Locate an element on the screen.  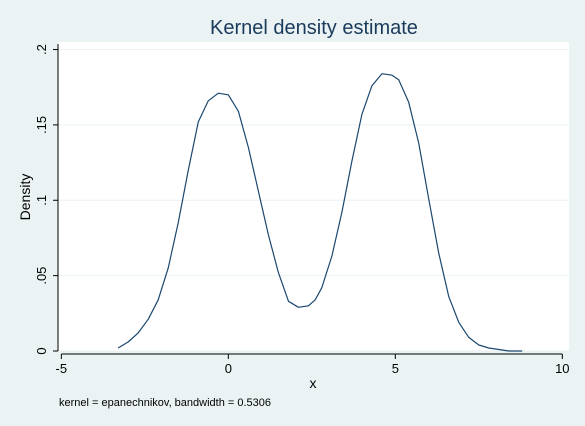
y-tick-label: .05 is located at coordinates (41, 276).